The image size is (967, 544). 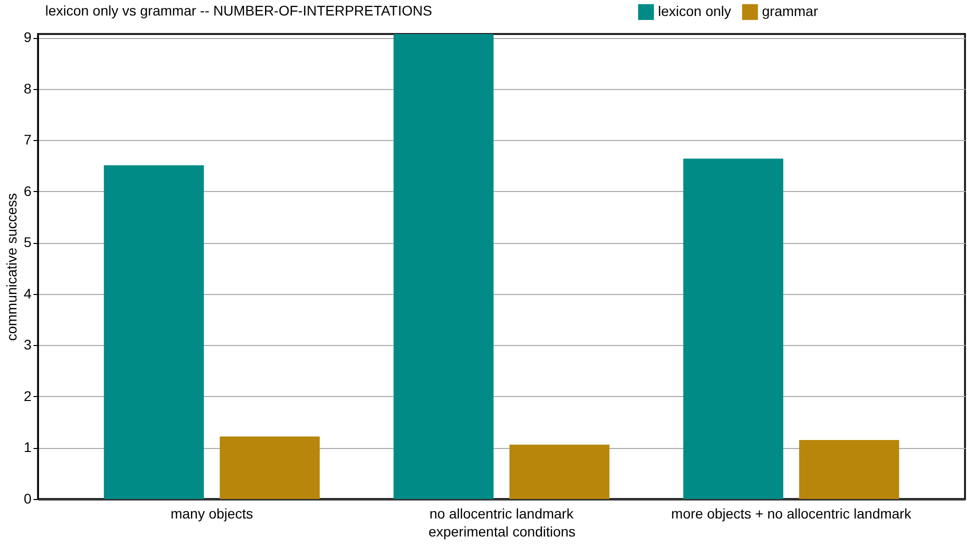 I want to click on x-axis-title: experimental conditions, so click(x=502, y=532).